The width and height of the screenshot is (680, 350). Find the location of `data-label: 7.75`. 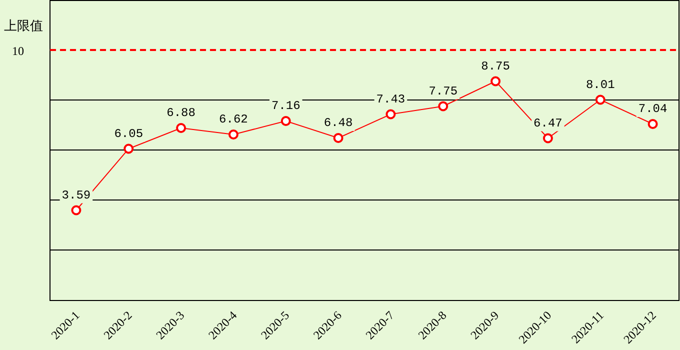

data-label: 7.75 is located at coordinates (443, 91).